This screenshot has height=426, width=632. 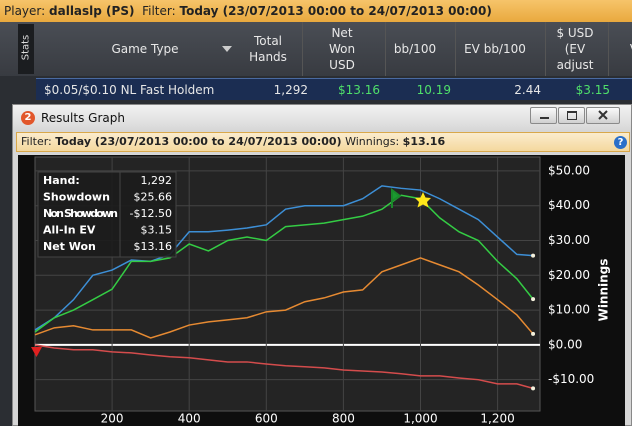 I want to click on minimize-button, so click(x=543, y=115).